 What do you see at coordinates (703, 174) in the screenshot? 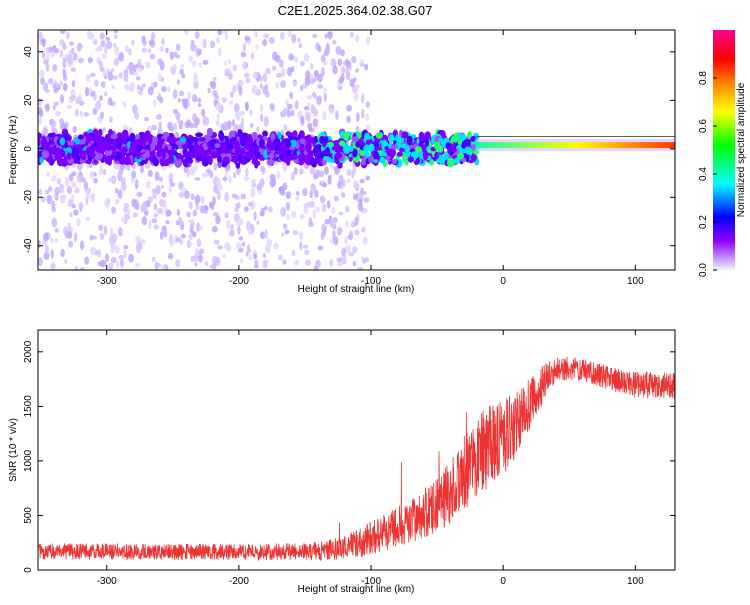
I see `colorbar-tick-label: 0.4` at bounding box center [703, 174].